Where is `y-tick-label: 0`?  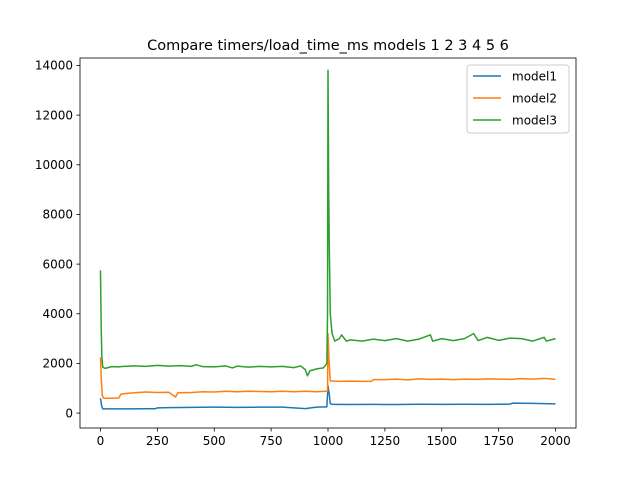
y-tick-label: 0 is located at coordinates (69, 413).